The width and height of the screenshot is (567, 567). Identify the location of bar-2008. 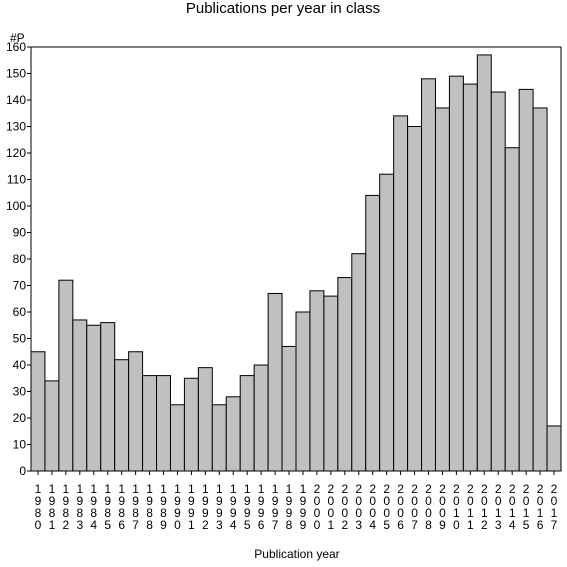
(428, 275).